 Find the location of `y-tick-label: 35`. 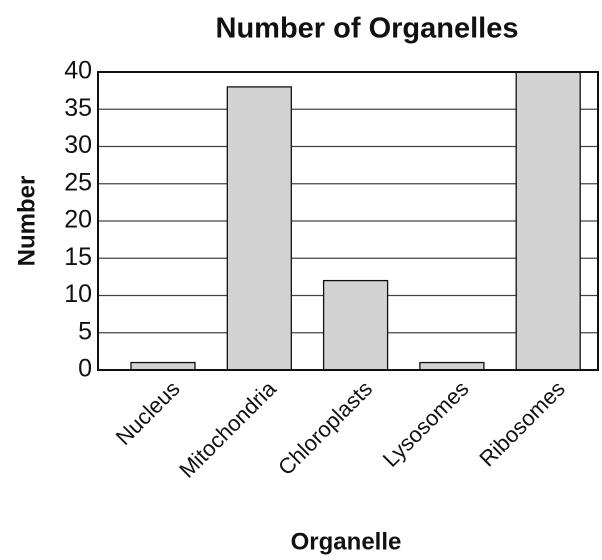

y-tick-label: 35 is located at coordinates (78, 108).